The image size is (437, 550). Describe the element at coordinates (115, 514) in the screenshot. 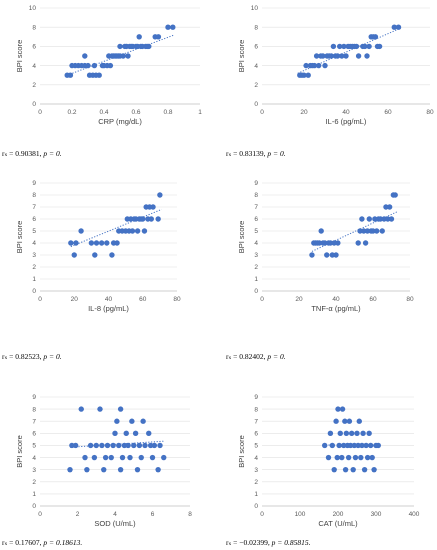

I see `chart-sod-xtick-label: 4` at that location.